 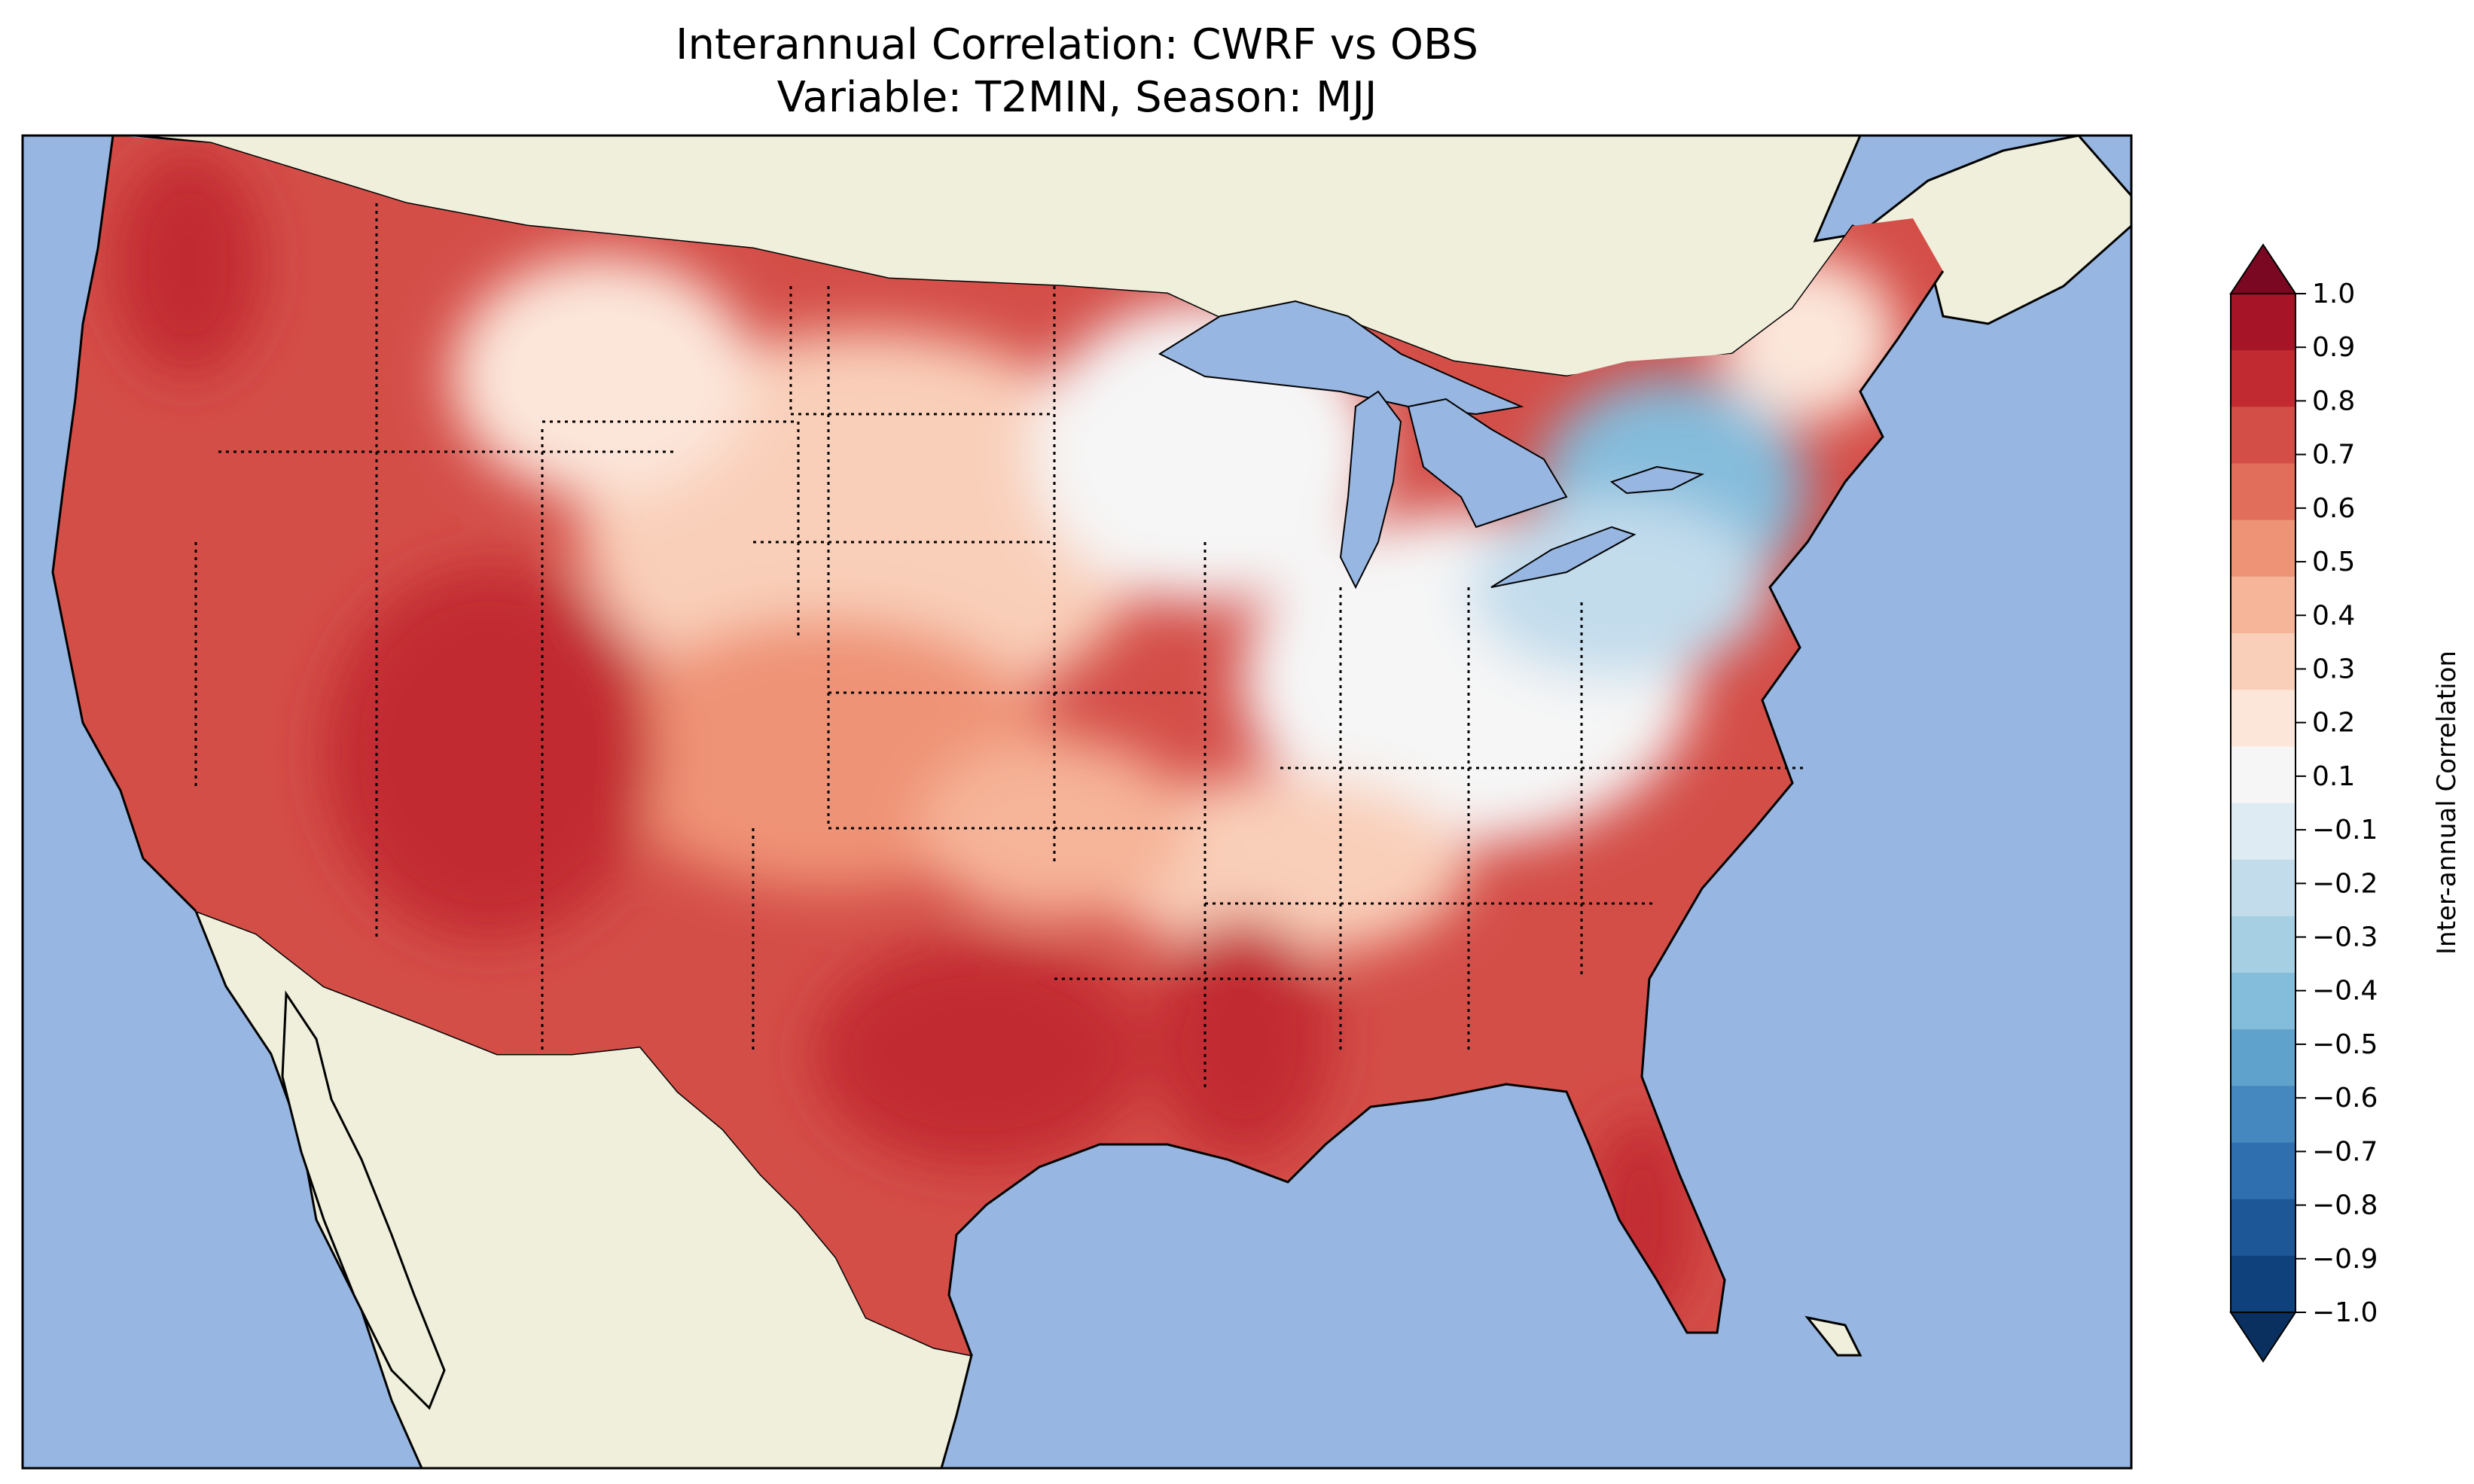 I want to click on colorbar-tick-label: −0.9, so click(x=2345, y=1259).